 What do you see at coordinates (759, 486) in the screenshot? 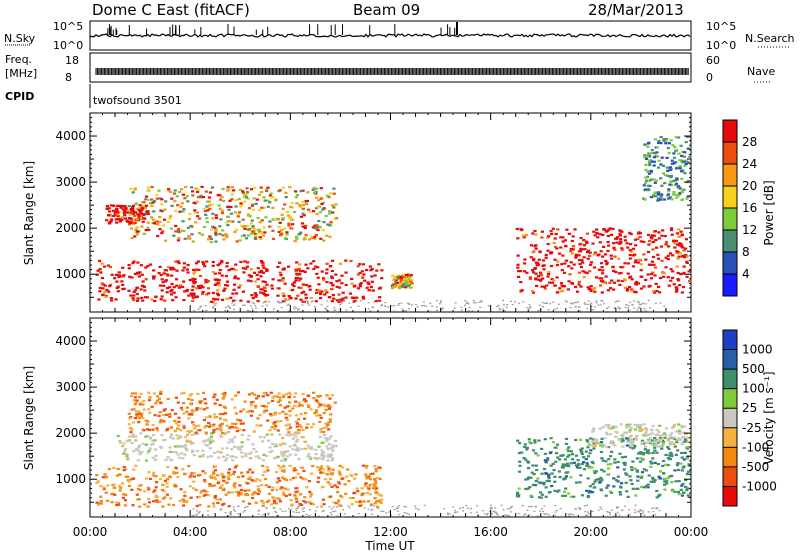
I see `colorbar-tick-label: -1000` at bounding box center [759, 486].